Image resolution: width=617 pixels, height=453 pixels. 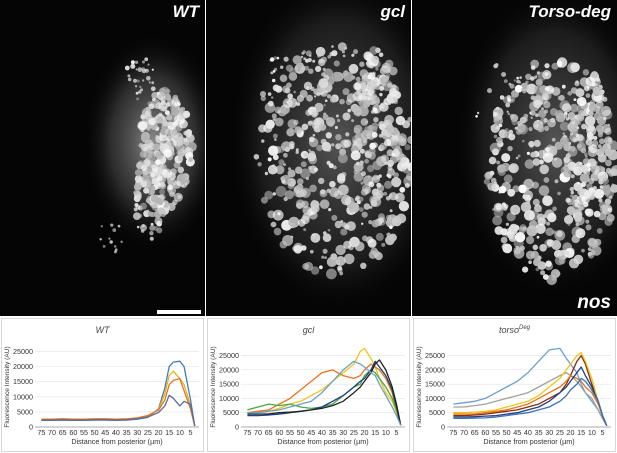 What do you see at coordinates (229, 369) in the screenshot?
I see `y-tick-label: 20000` at bounding box center [229, 369].